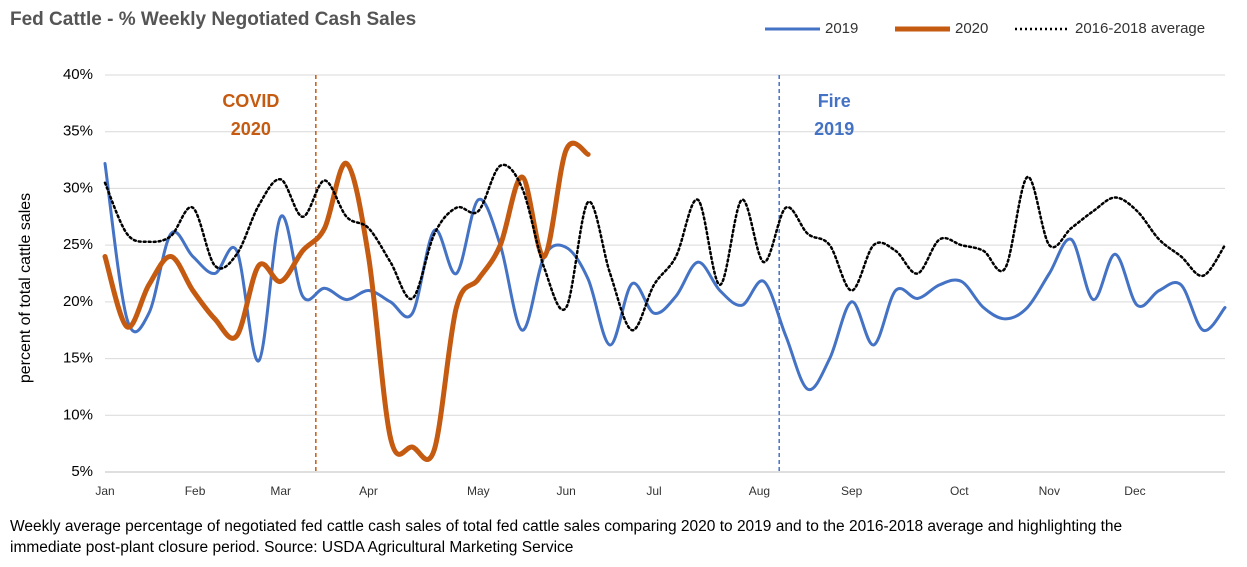 This screenshot has width=1247, height=567. Describe the element at coordinates (1134, 491) in the screenshot. I see `x-tick-label: Dec` at that location.